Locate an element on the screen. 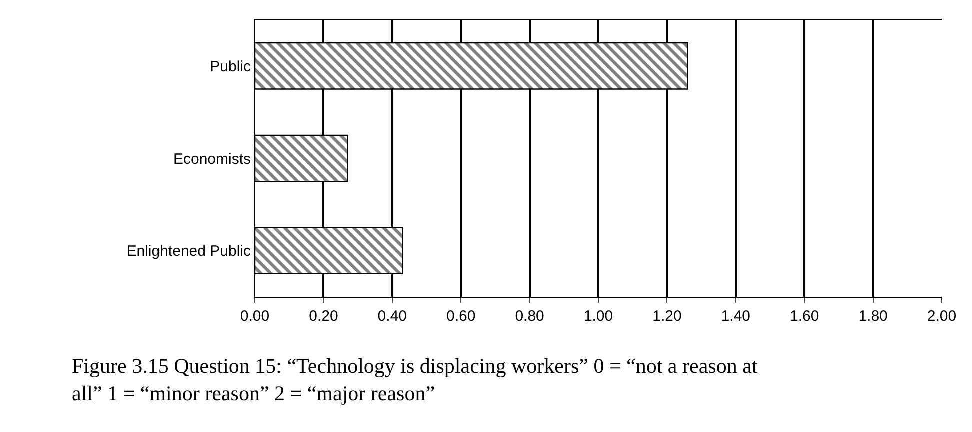  x-tick-label: 0.60 is located at coordinates (461, 316).